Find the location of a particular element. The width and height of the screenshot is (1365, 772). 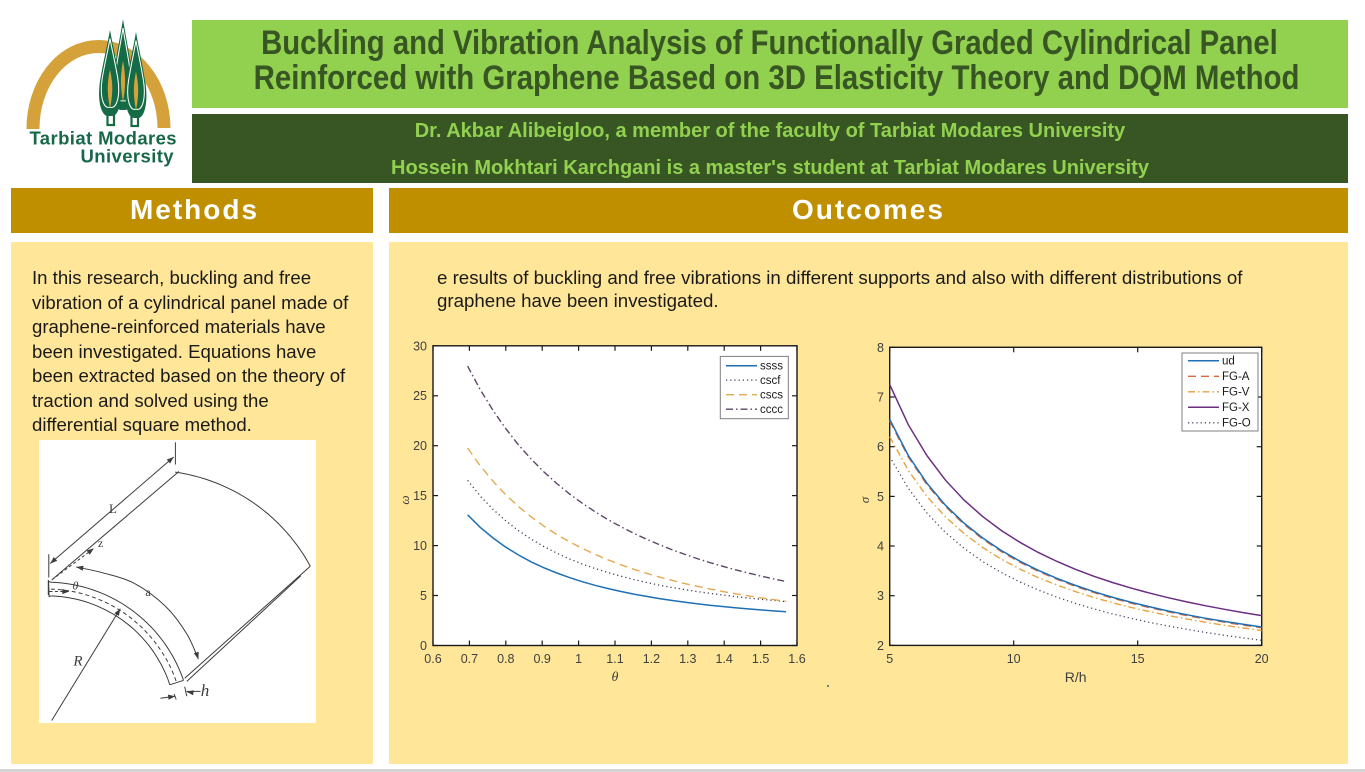

svg-text: 0.7 is located at coordinates (469, 659).